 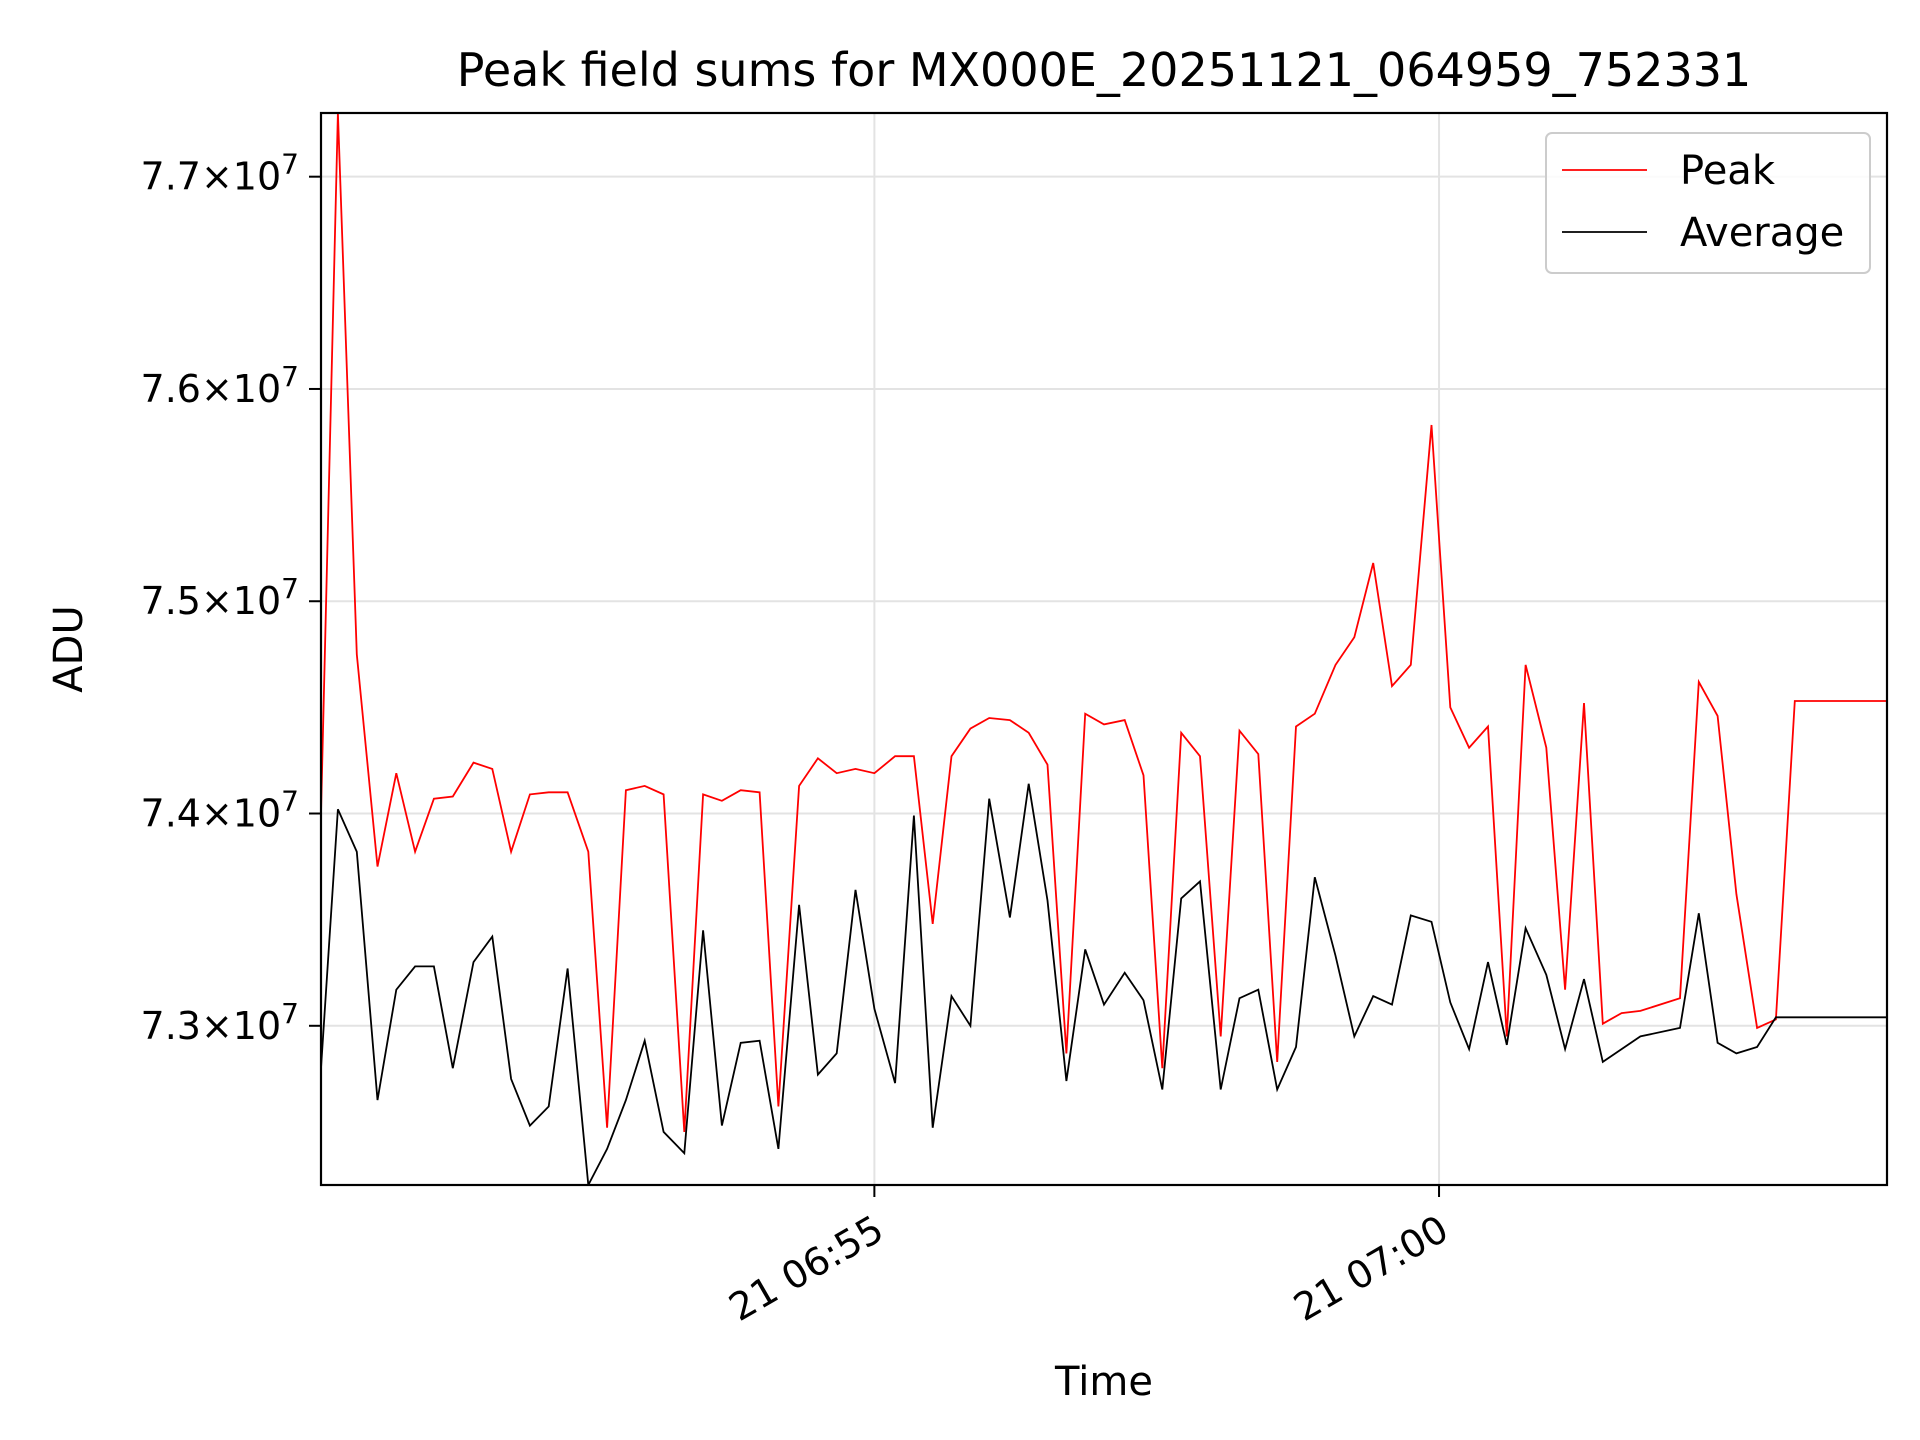 What do you see at coordinates (1728, 171) in the screenshot?
I see `legend-label-peak: Peak` at bounding box center [1728, 171].